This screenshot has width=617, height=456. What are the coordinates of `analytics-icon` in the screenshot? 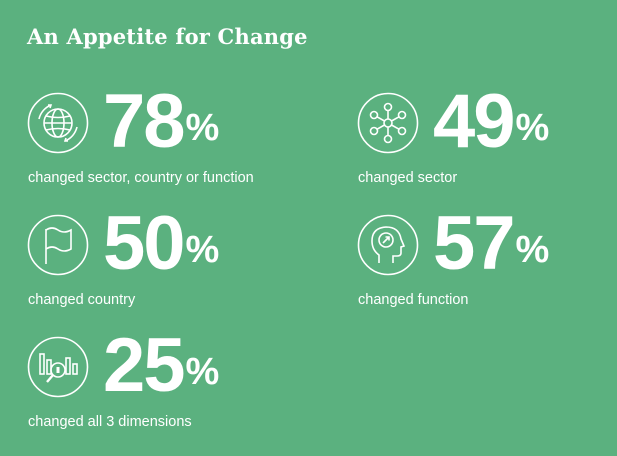 It's located at (58, 367).